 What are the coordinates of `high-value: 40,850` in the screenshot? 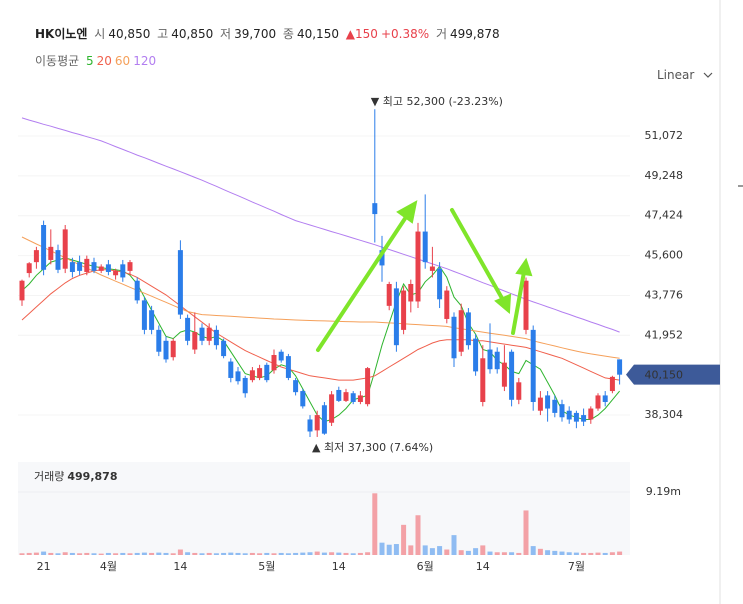 It's located at (192, 34).